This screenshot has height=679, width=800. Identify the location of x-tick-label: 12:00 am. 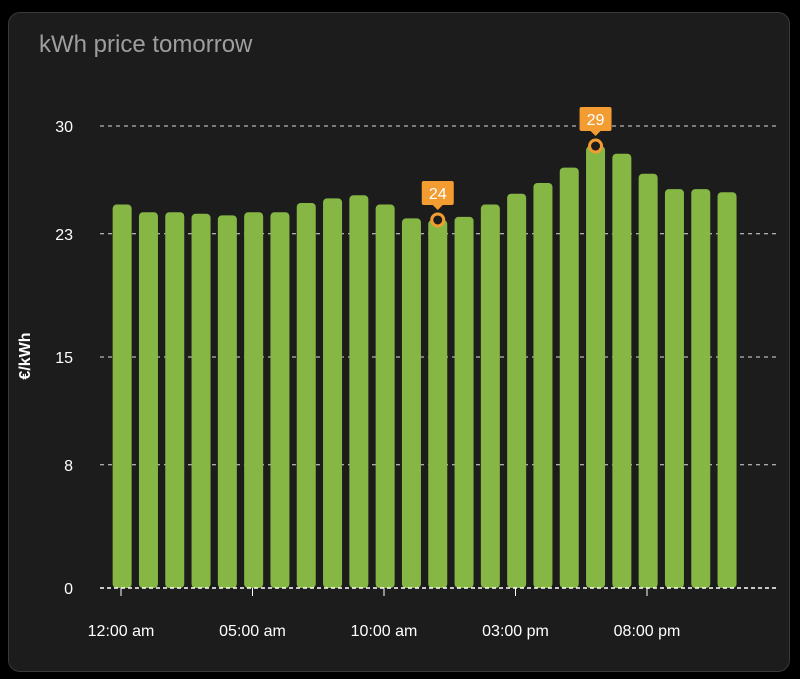
(121, 631).